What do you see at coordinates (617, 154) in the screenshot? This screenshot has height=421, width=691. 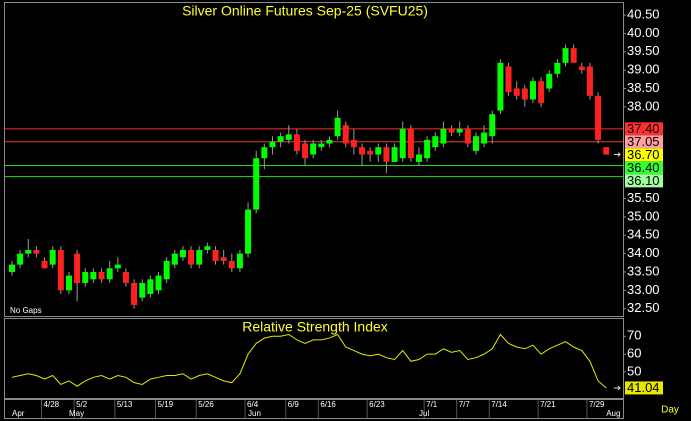 I see `last-arrow` at bounding box center [617, 154].